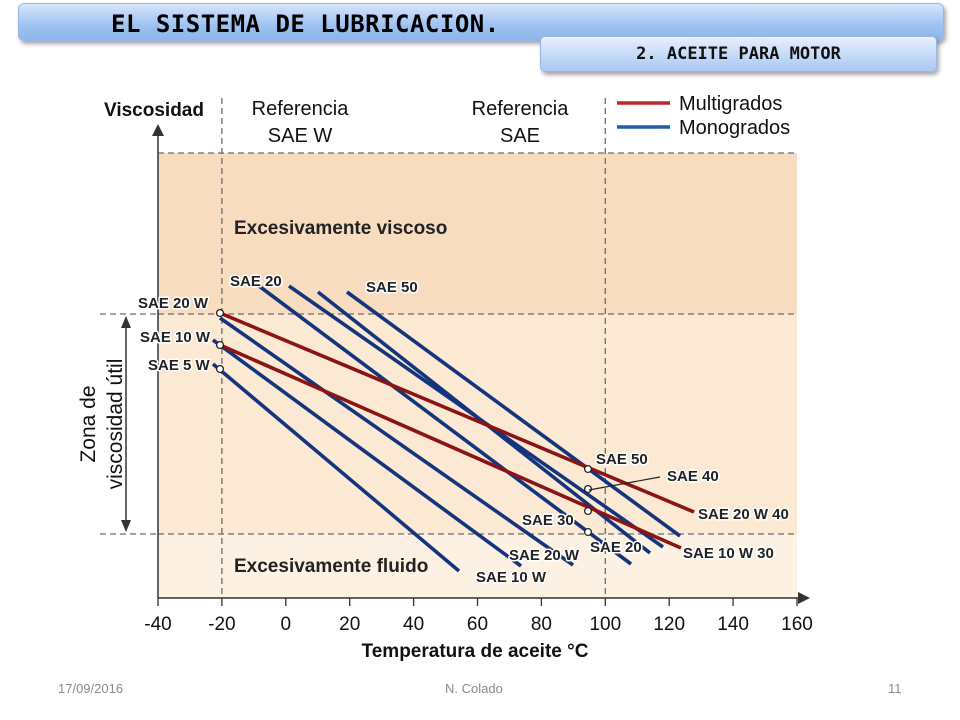 Image resolution: width=960 pixels, height=720 pixels. I want to click on reference-label-0-line2: SAE W, so click(300, 136).